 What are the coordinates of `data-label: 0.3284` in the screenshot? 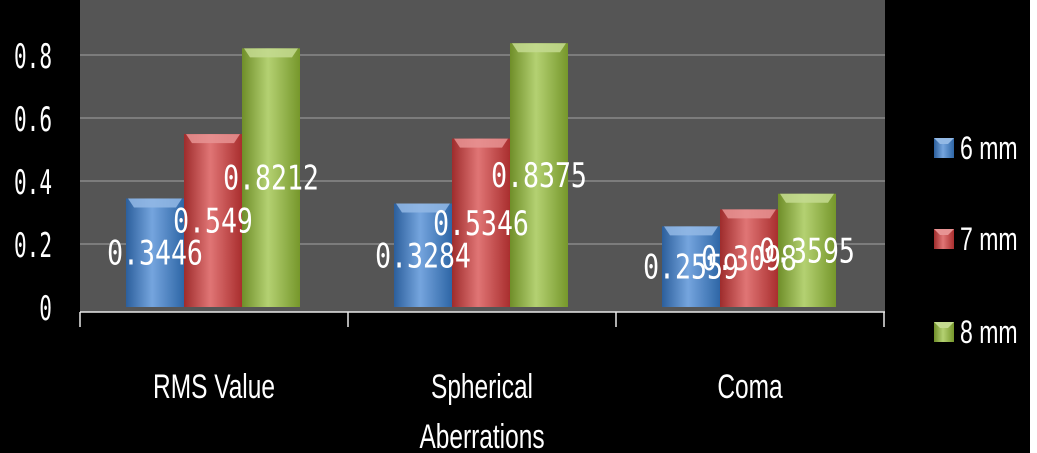 It's located at (423, 256).